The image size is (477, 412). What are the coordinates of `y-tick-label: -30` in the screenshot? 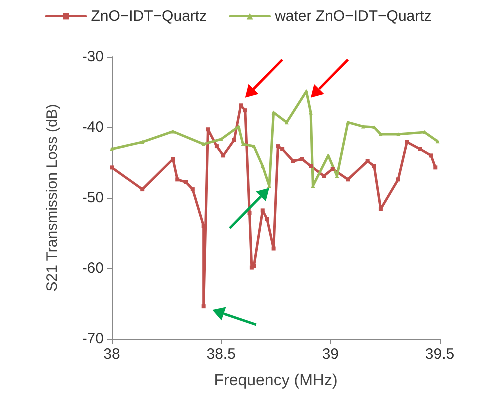 It's located at (93, 57).